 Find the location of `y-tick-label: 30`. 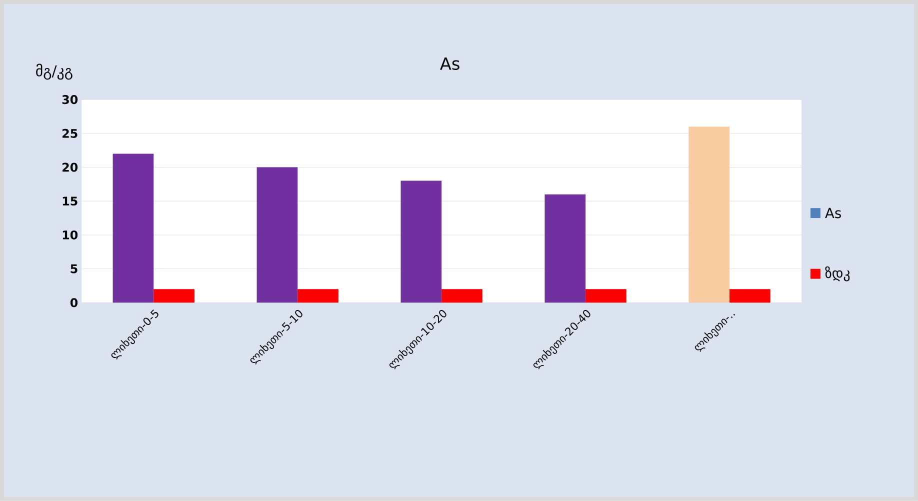

y-tick-label: 30 is located at coordinates (70, 99).